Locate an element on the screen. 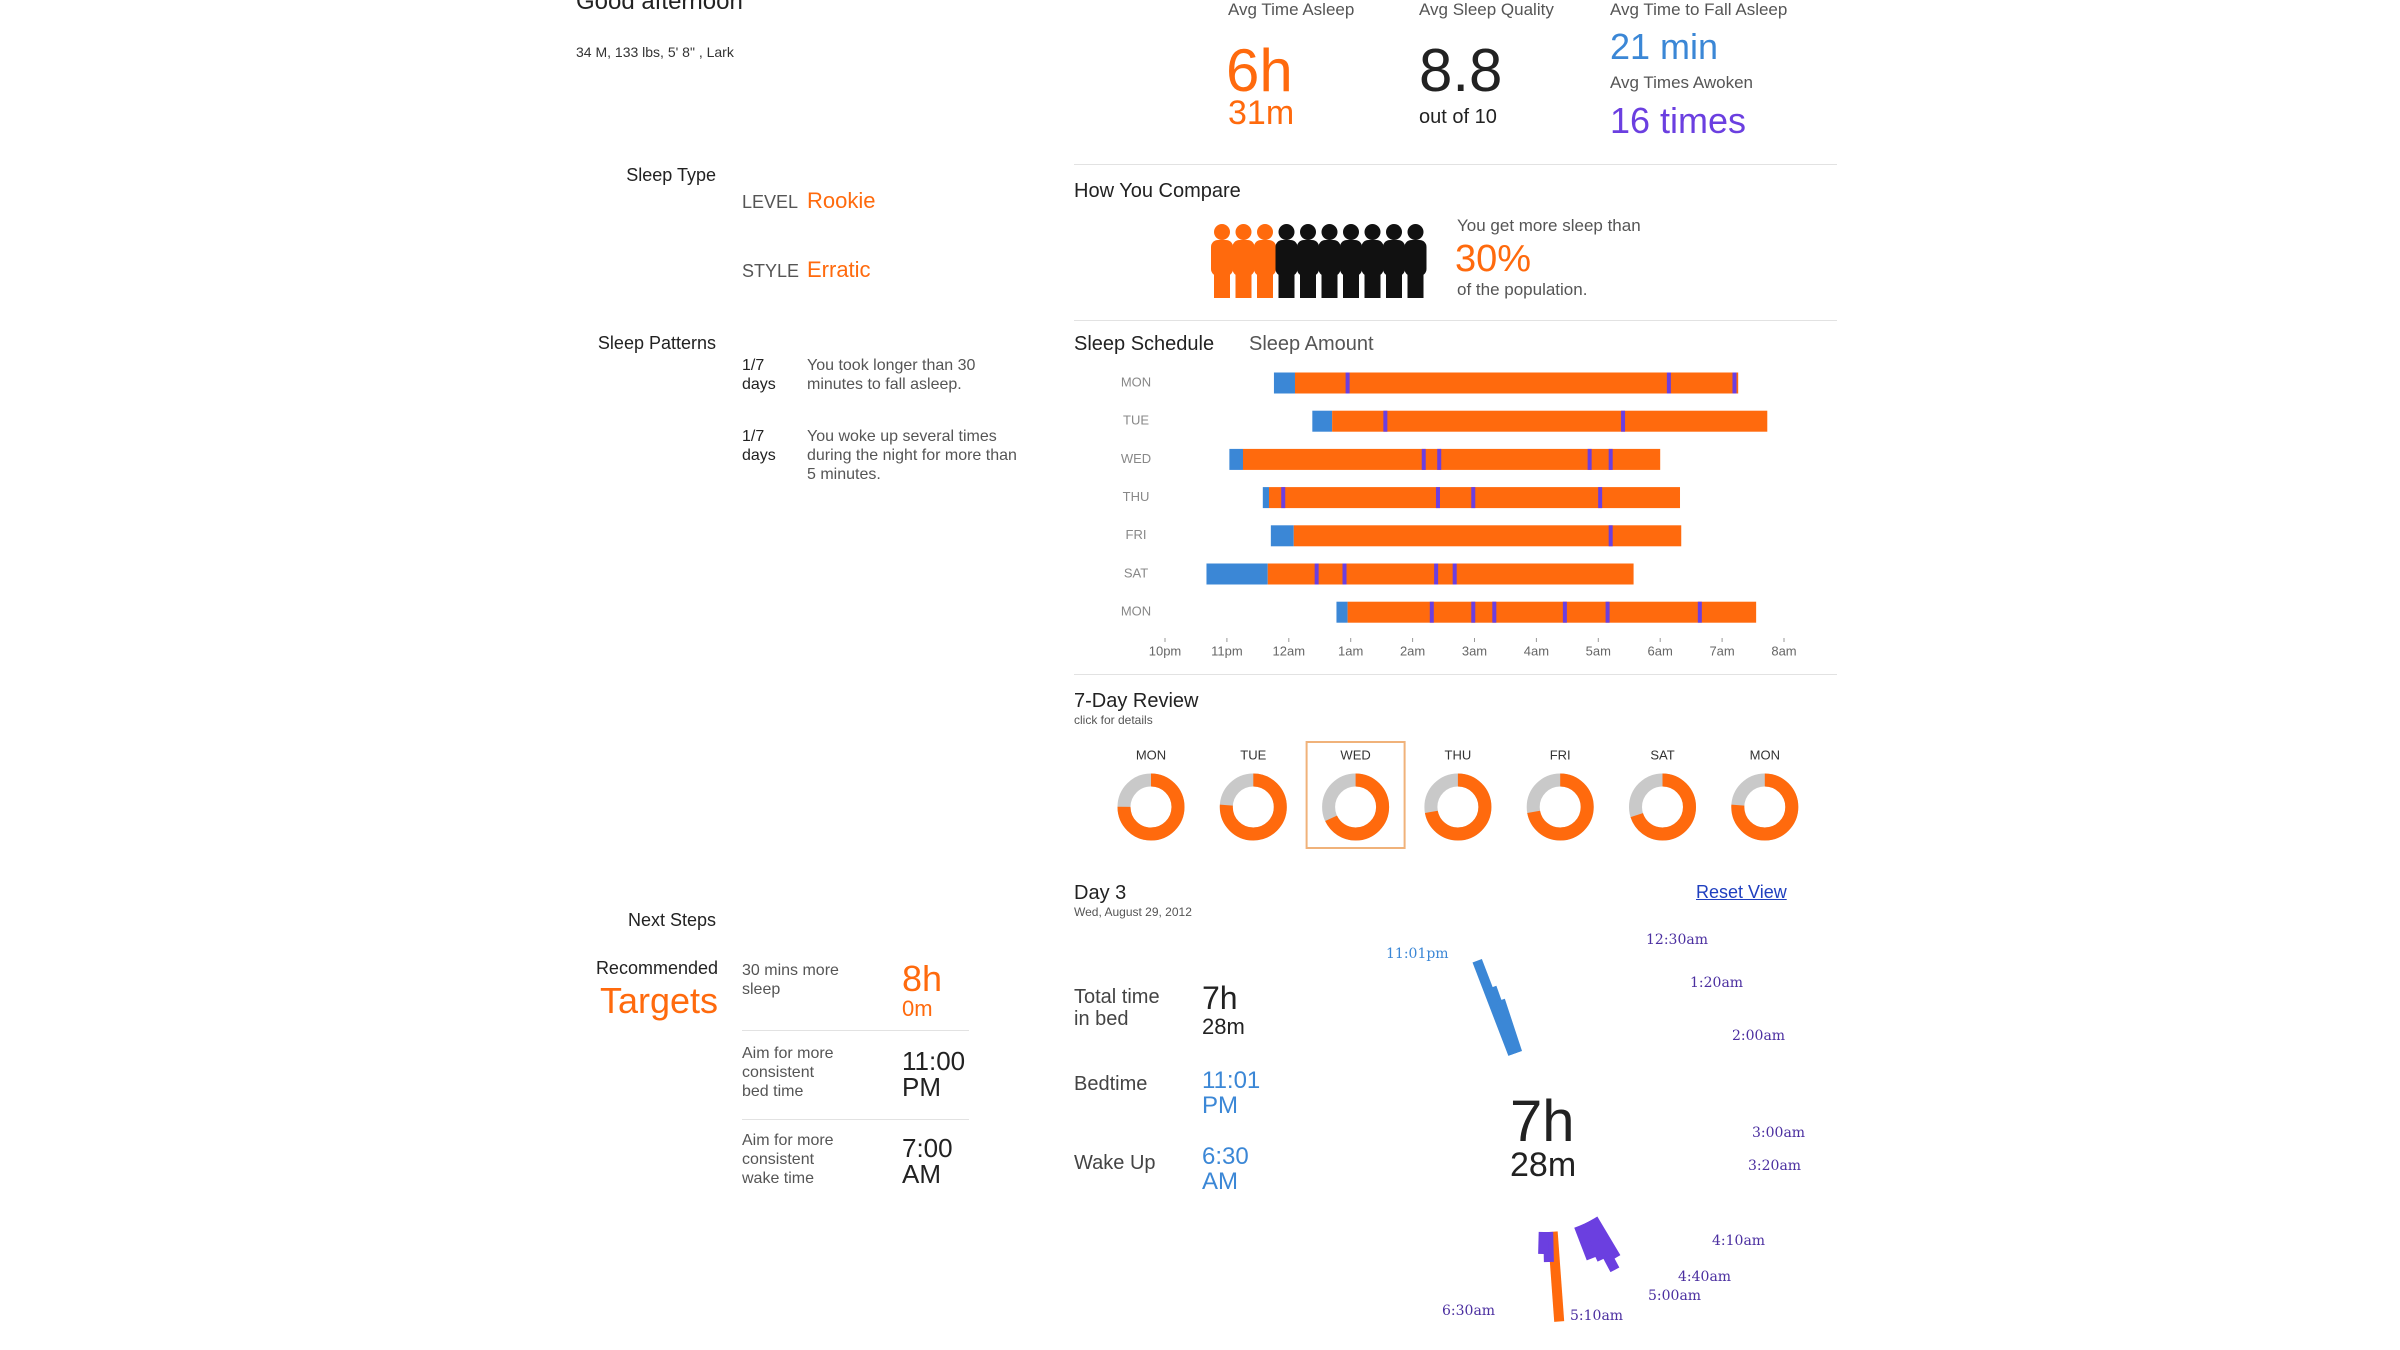 This screenshot has height=1350, width=2400. x-tick-label: 3am is located at coordinates (1474, 650).